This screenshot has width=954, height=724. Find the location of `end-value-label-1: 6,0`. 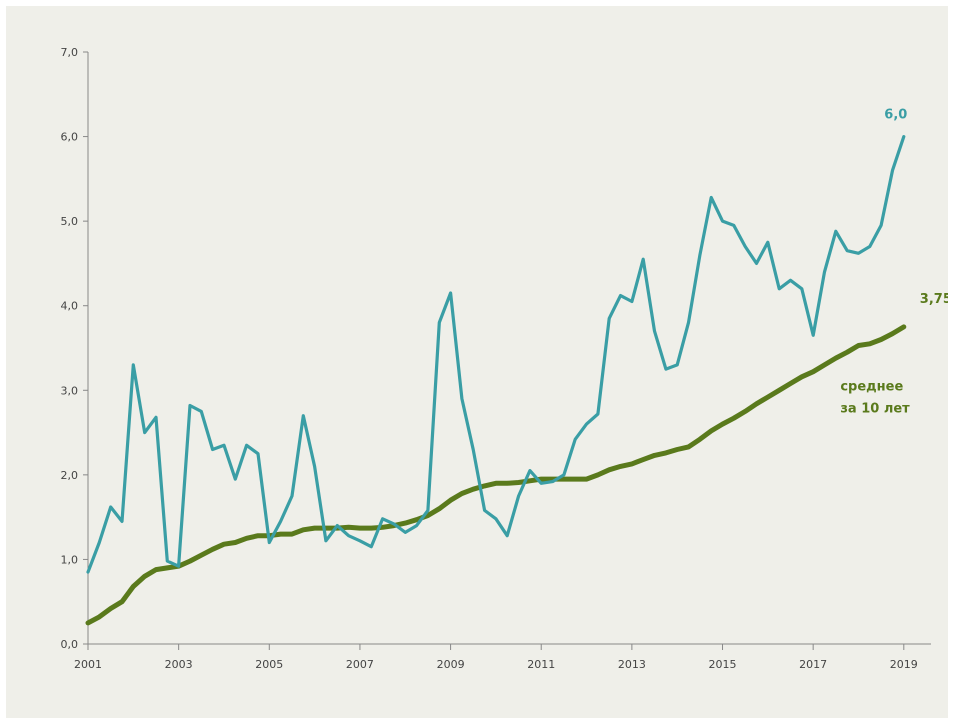

end-value-label-1: 6,0 is located at coordinates (895, 115).